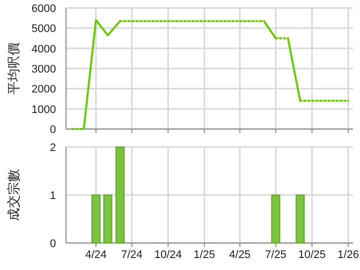 The width and height of the screenshot is (360, 270). What do you see at coordinates (44, 49) in the screenshot?
I see `y-tick-label: 4000` at bounding box center [44, 49].